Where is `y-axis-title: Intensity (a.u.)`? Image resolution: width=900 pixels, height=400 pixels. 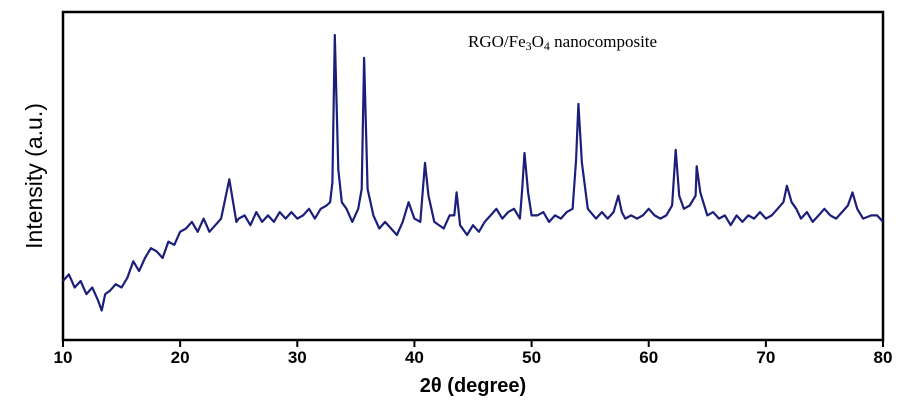 y-axis-title: Intensity (a.u.) is located at coordinates (34, 176).